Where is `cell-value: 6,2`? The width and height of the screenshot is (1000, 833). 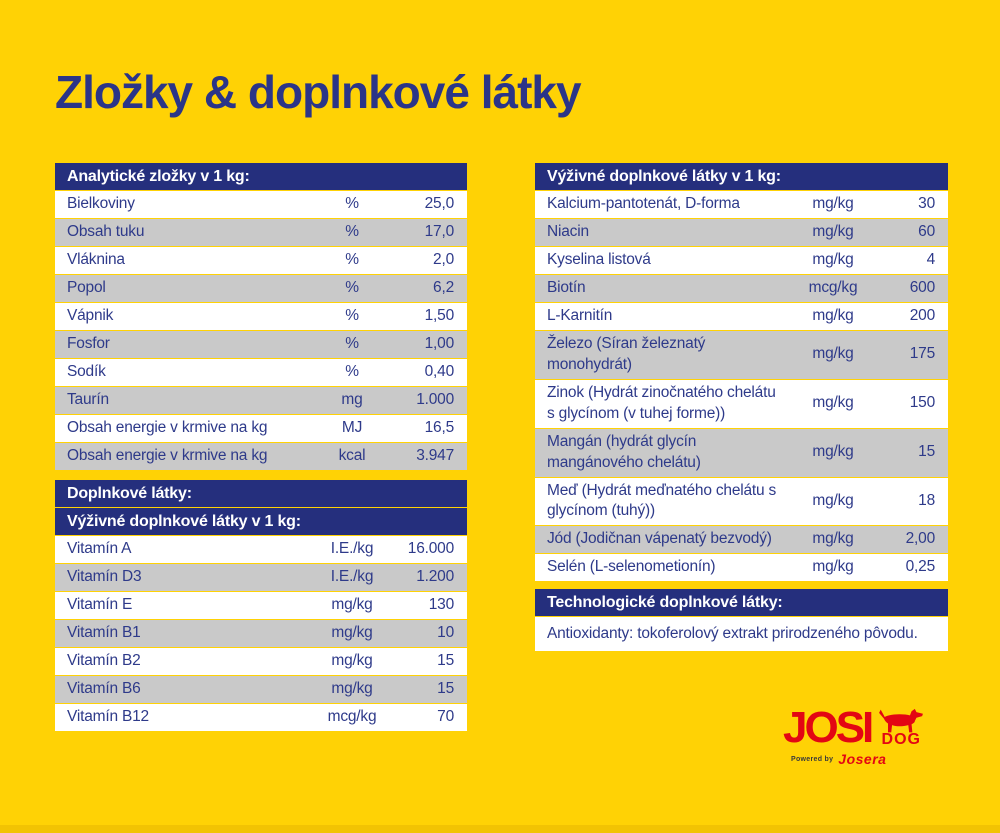 cell-value: 6,2 is located at coordinates (443, 288).